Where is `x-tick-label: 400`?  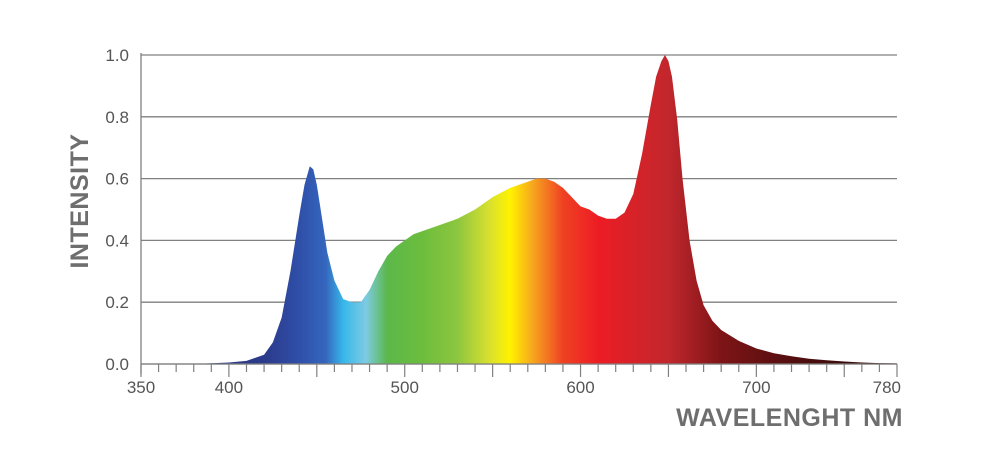 x-tick-label: 400 is located at coordinates (229, 387).